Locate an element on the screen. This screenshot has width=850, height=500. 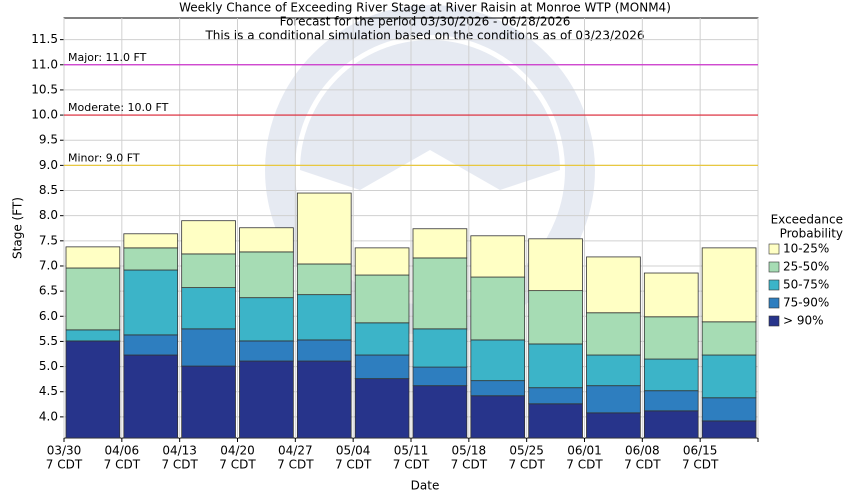
x-axis-label: Date is located at coordinates (425, 486).